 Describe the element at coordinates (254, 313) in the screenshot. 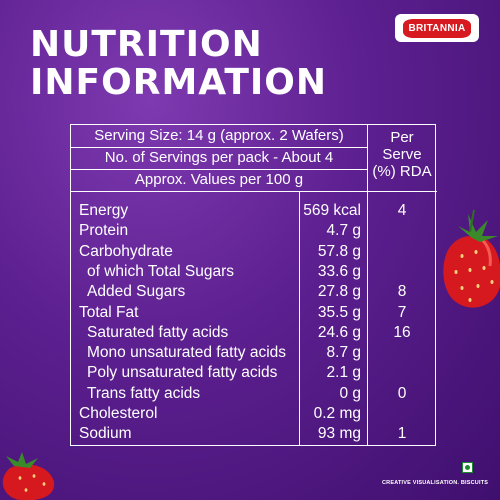

I see `table-row: Total Fat 35.5 g 7` at that location.